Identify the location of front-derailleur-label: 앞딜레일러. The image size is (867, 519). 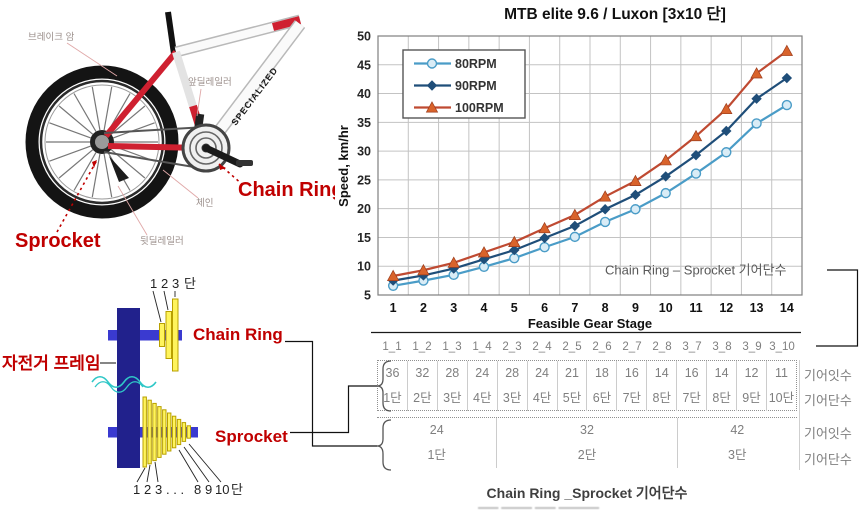
(210, 82).